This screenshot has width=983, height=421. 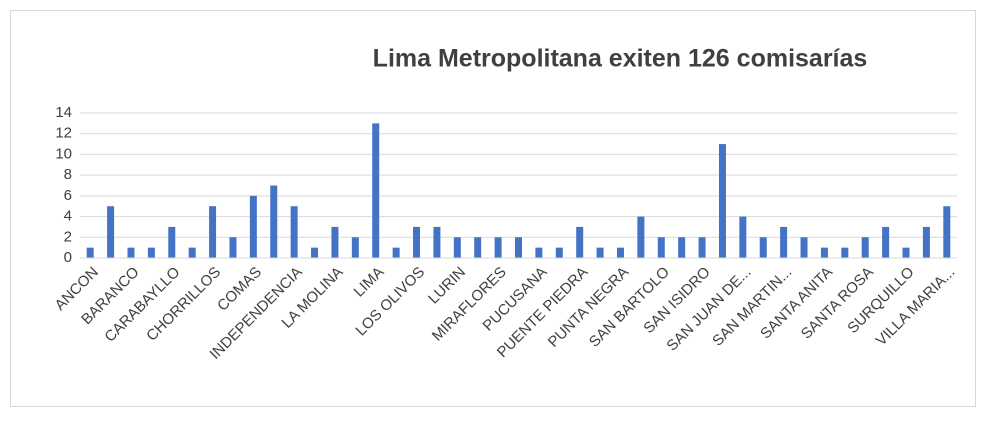 What do you see at coordinates (68, 174) in the screenshot?
I see `y-tick-label: 8` at bounding box center [68, 174].